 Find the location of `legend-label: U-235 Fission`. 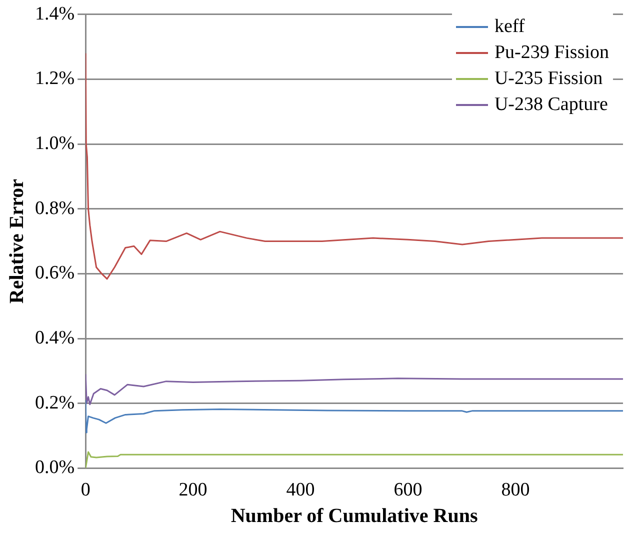

legend-label: U-235 Fission is located at coordinates (548, 79).